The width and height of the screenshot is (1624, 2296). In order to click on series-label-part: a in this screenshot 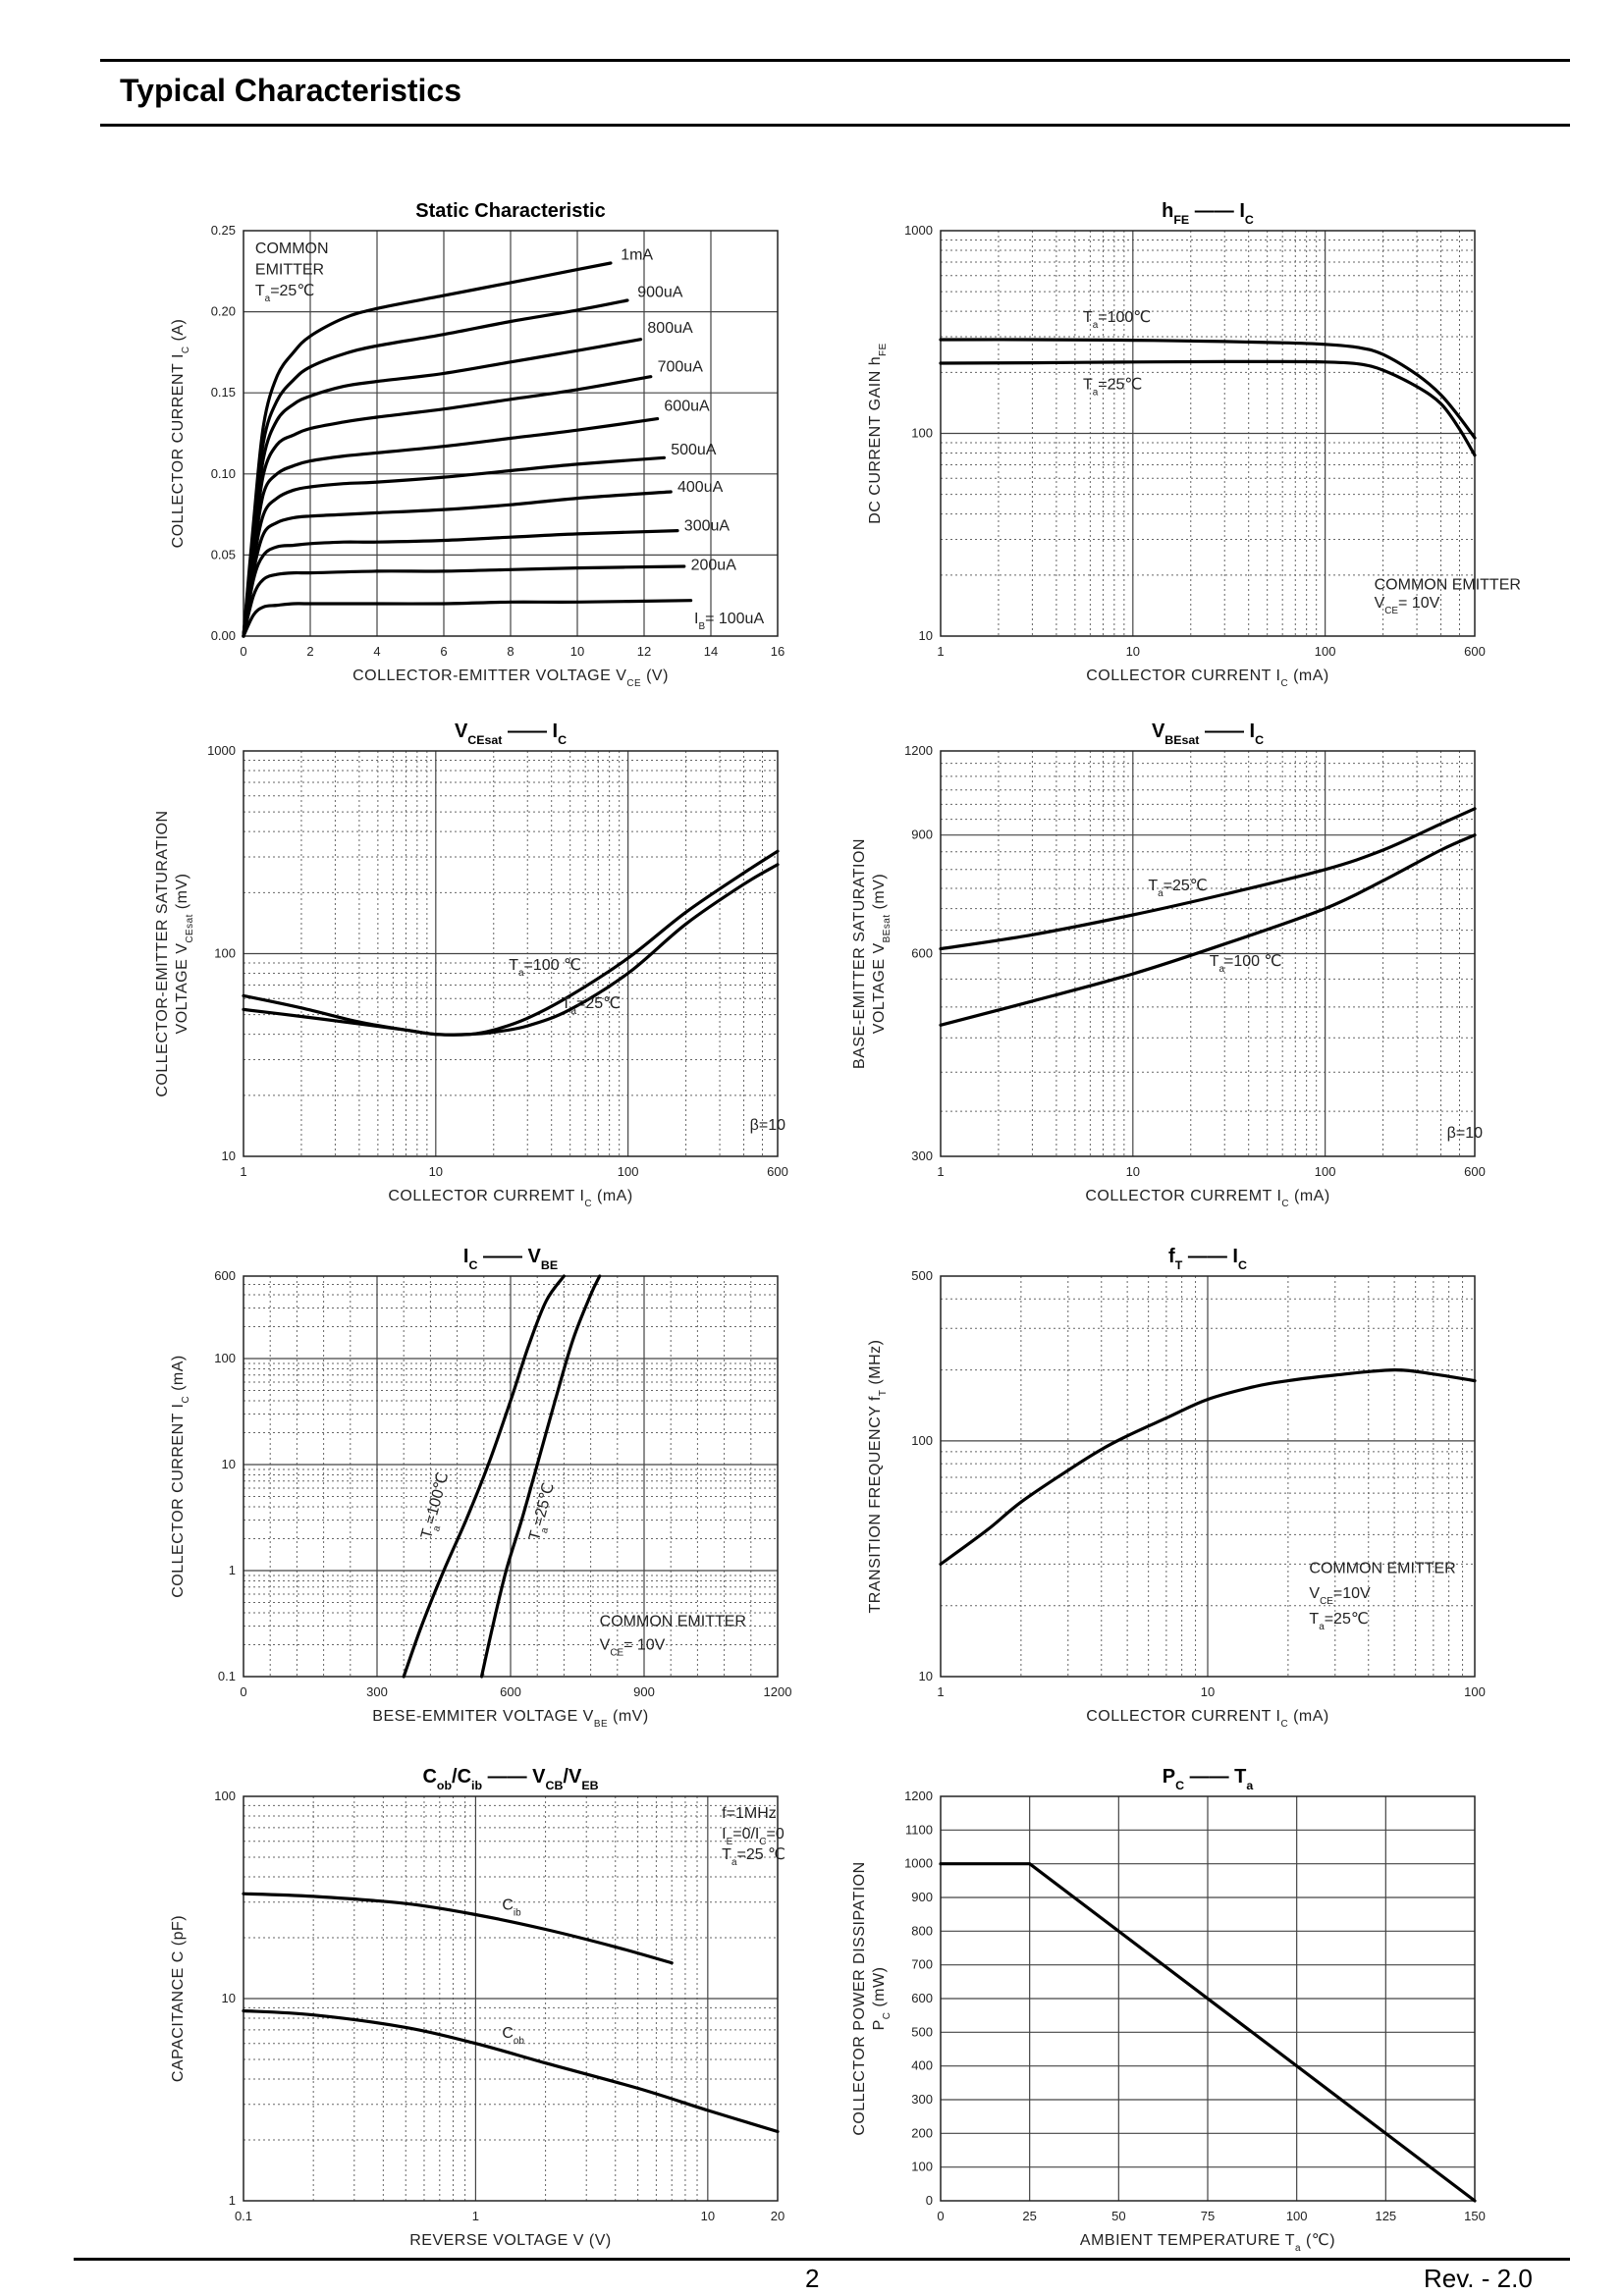, I will do `click(1222, 970)`.